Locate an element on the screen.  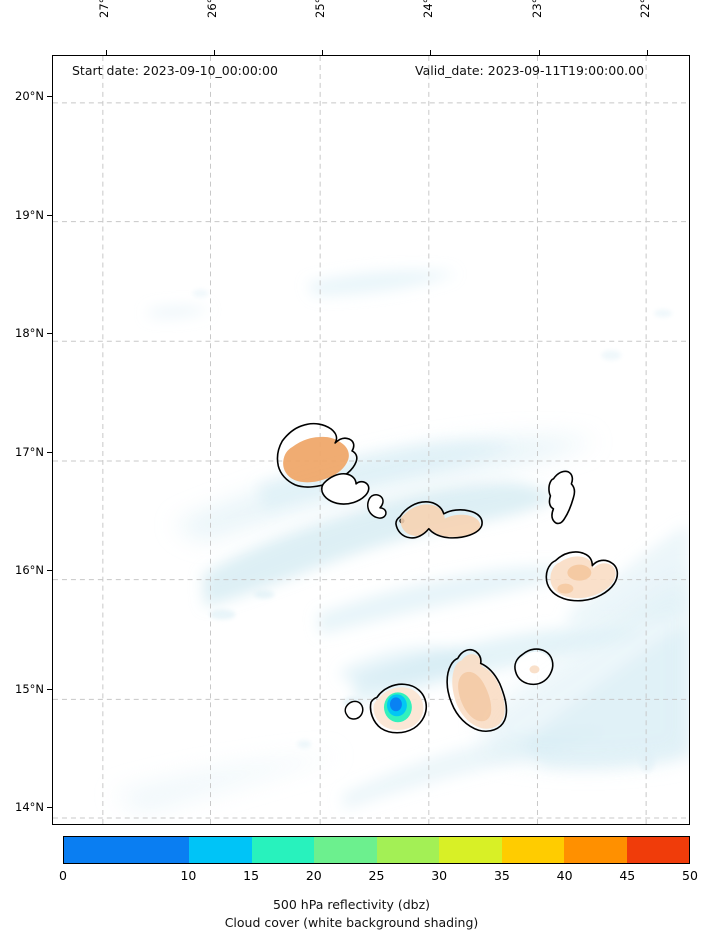
y-tick-label: 17°N is located at coordinates (29, 451).